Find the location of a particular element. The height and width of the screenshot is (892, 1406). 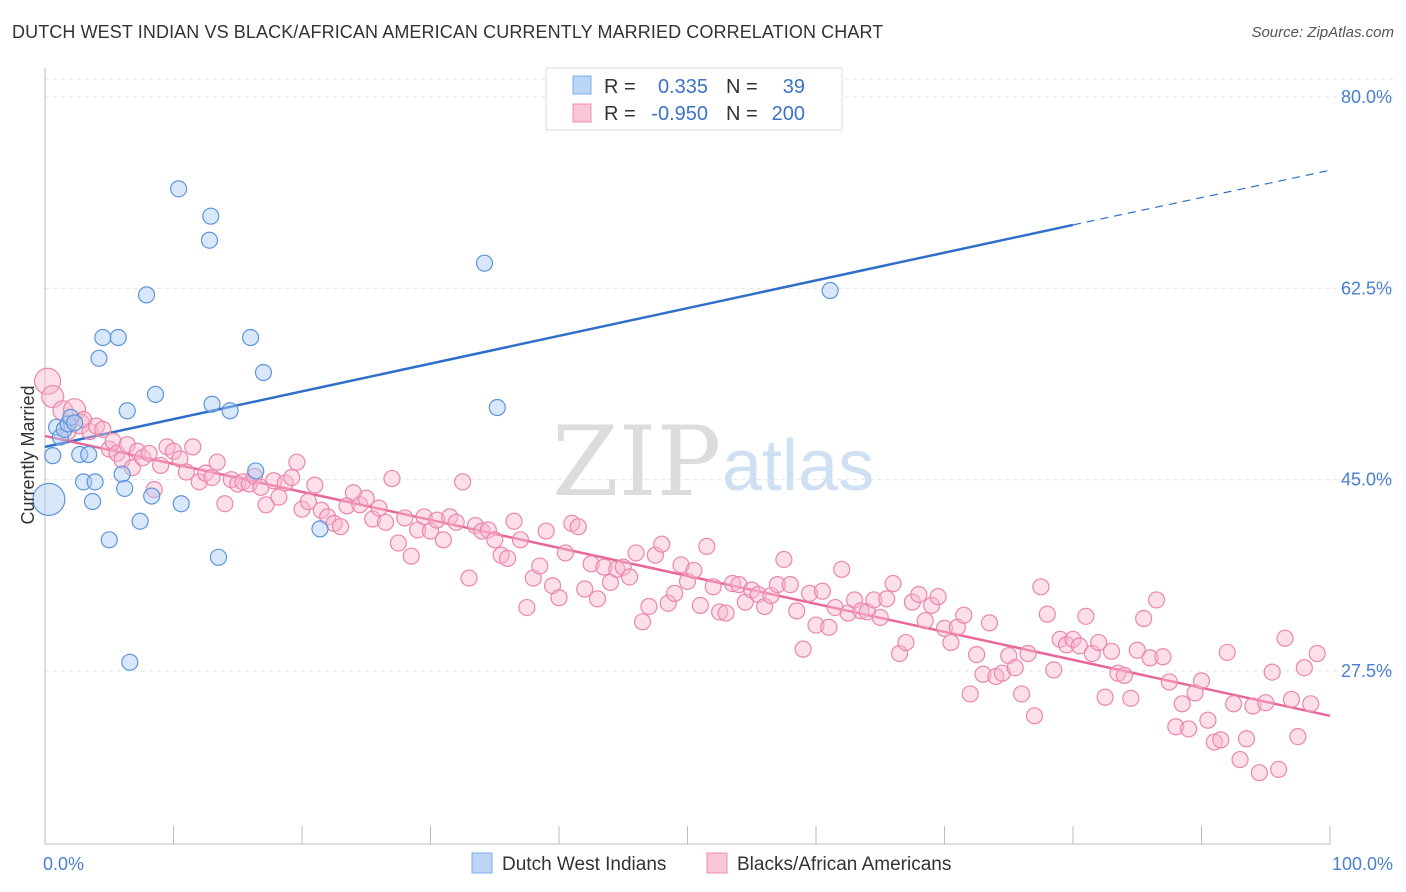

bottom-legend-swatch-pink is located at coordinates (717, 863).